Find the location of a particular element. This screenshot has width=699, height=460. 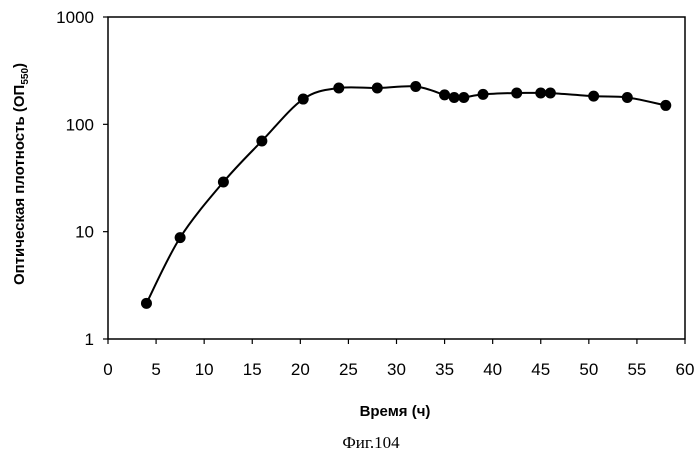

y-axis-title-close: ) is located at coordinates (19, 65).